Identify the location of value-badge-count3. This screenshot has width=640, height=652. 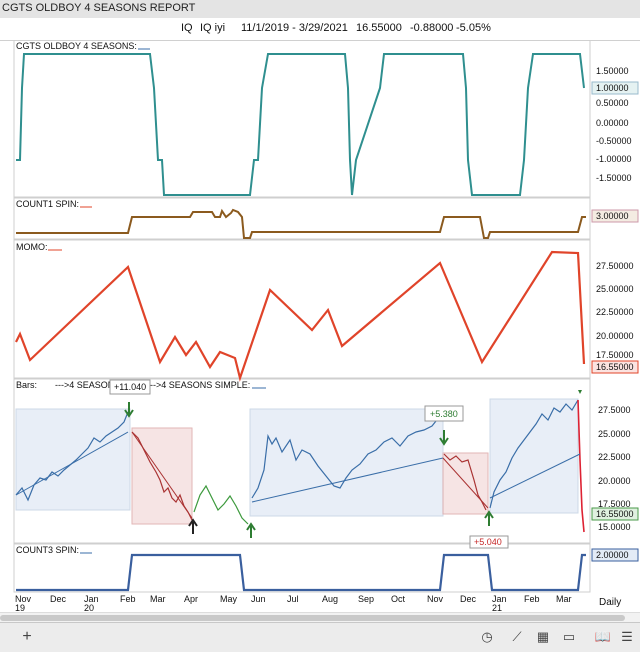
(615, 555).